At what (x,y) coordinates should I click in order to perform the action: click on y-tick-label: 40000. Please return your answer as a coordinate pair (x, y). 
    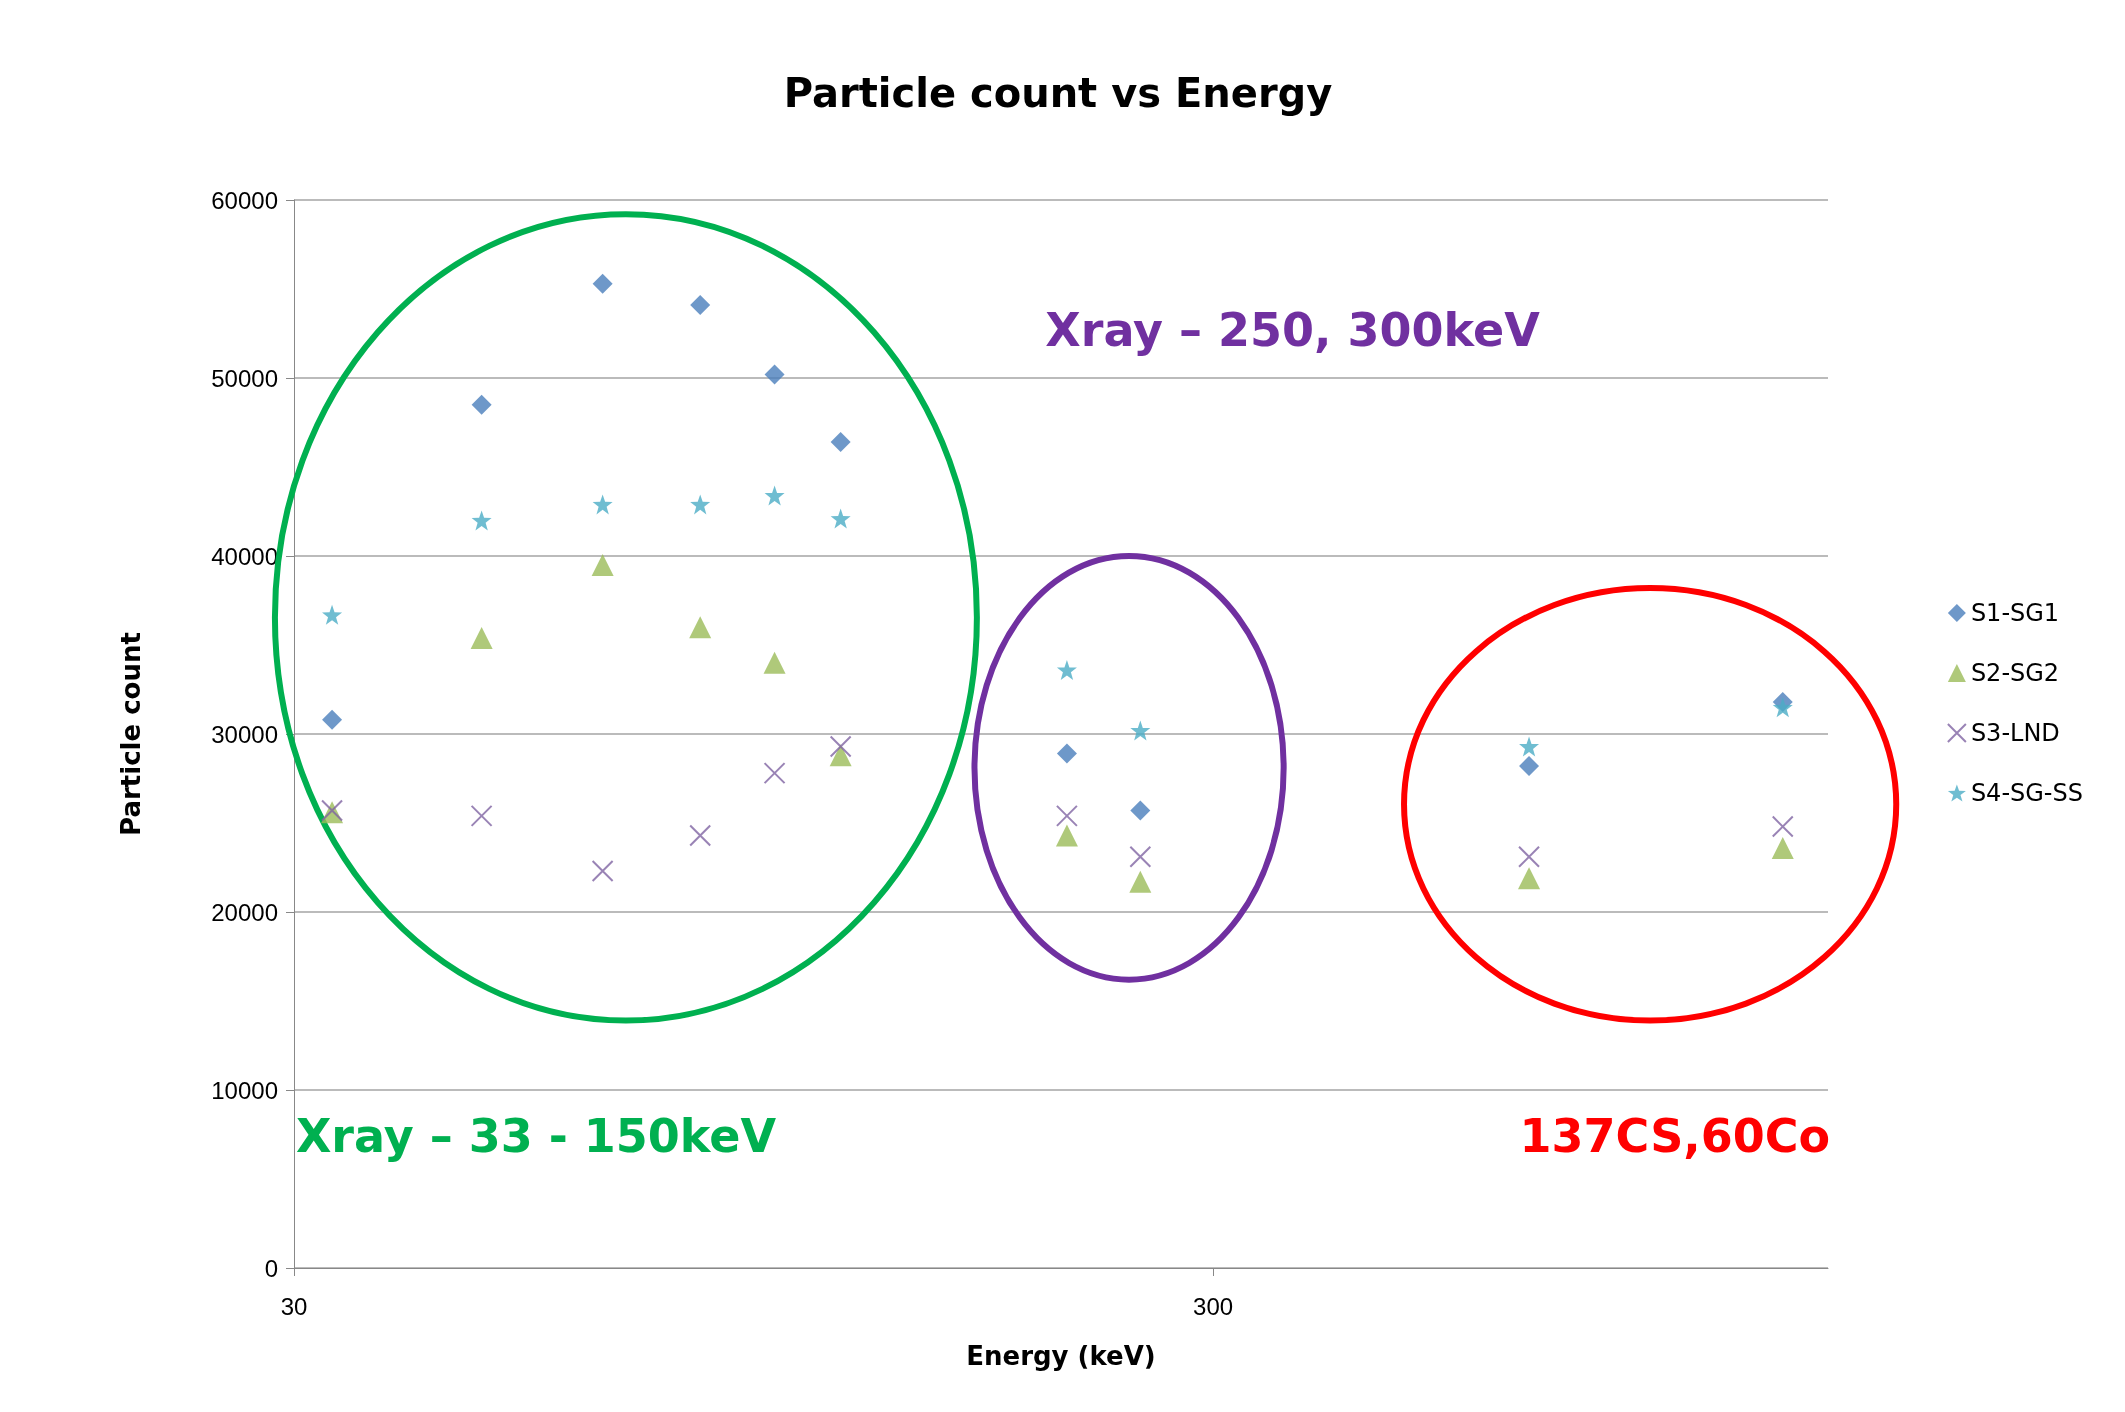
    Looking at the image, I should click on (244, 556).